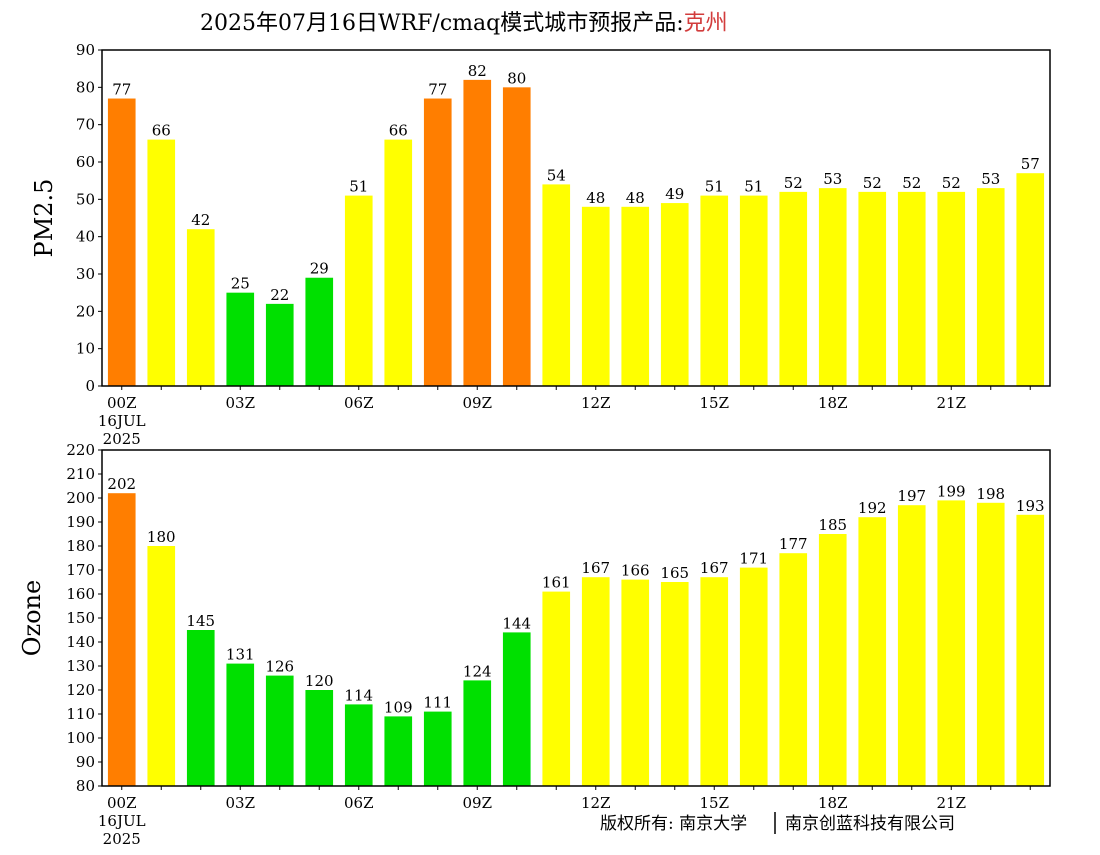 The width and height of the screenshot is (1100, 855). I want to click on pm25-value-label: 53, so click(832, 179).